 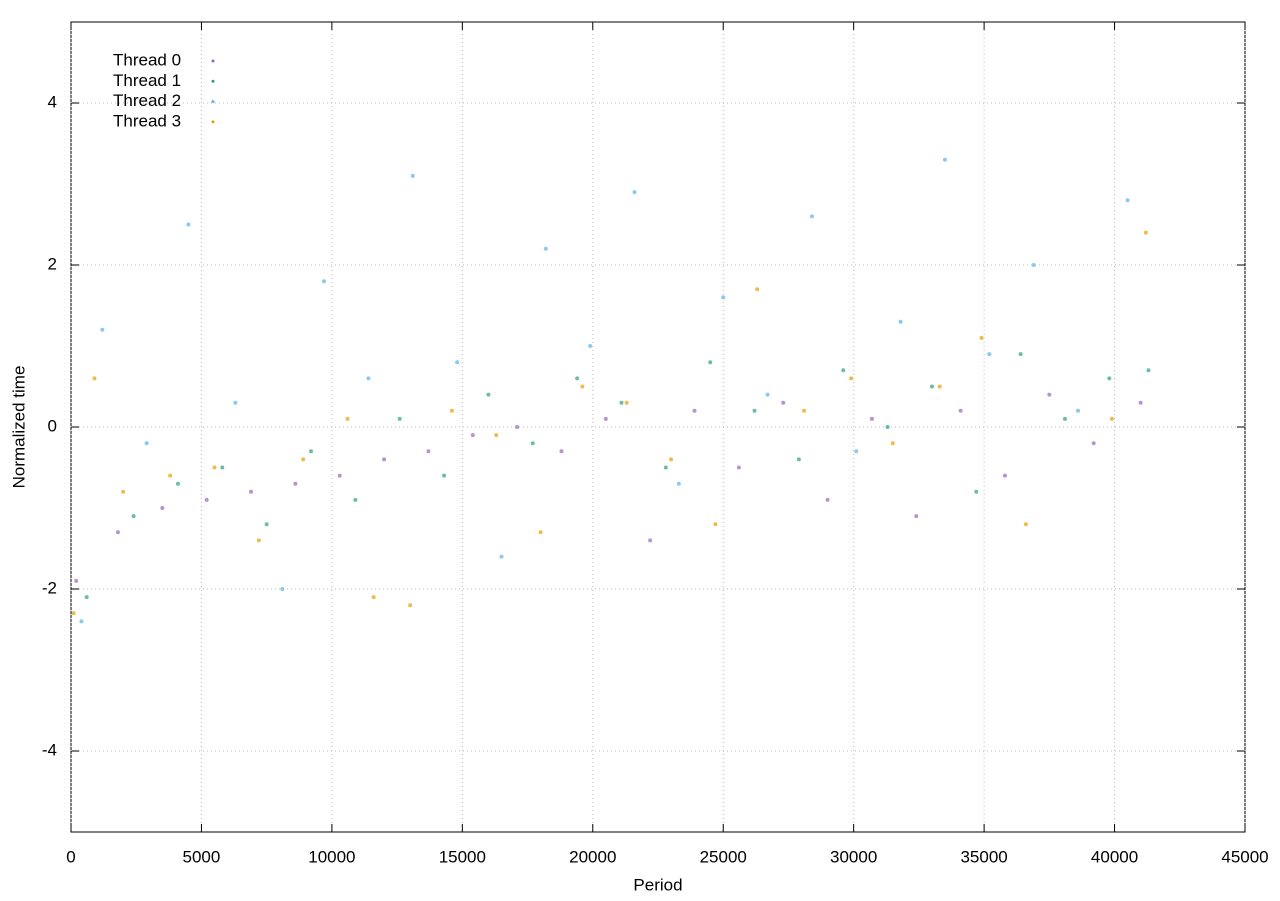 What do you see at coordinates (70, 856) in the screenshot?
I see `x-tick-label: 0` at bounding box center [70, 856].